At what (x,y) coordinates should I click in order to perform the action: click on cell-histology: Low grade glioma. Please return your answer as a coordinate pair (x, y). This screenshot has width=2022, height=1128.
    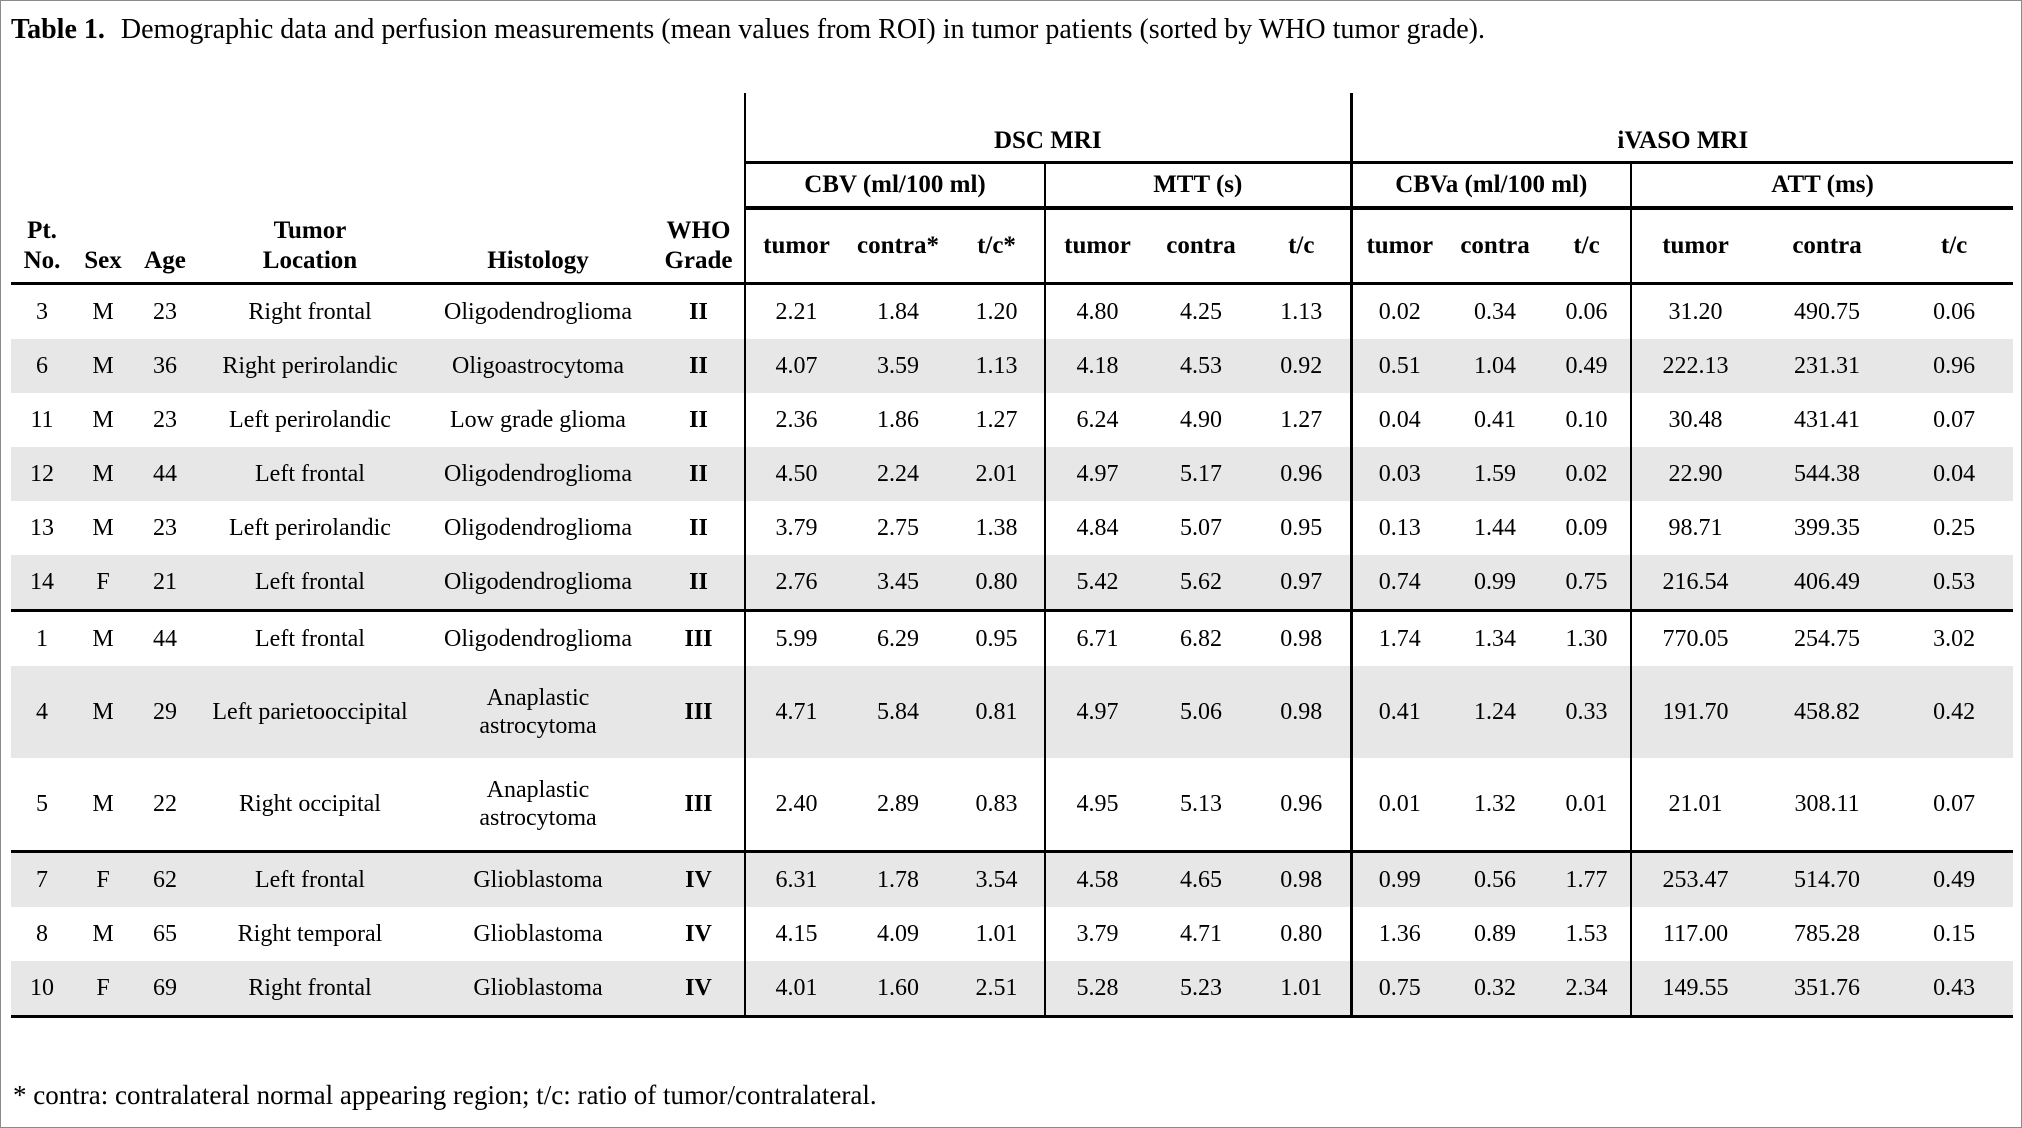
    Looking at the image, I should click on (538, 420).